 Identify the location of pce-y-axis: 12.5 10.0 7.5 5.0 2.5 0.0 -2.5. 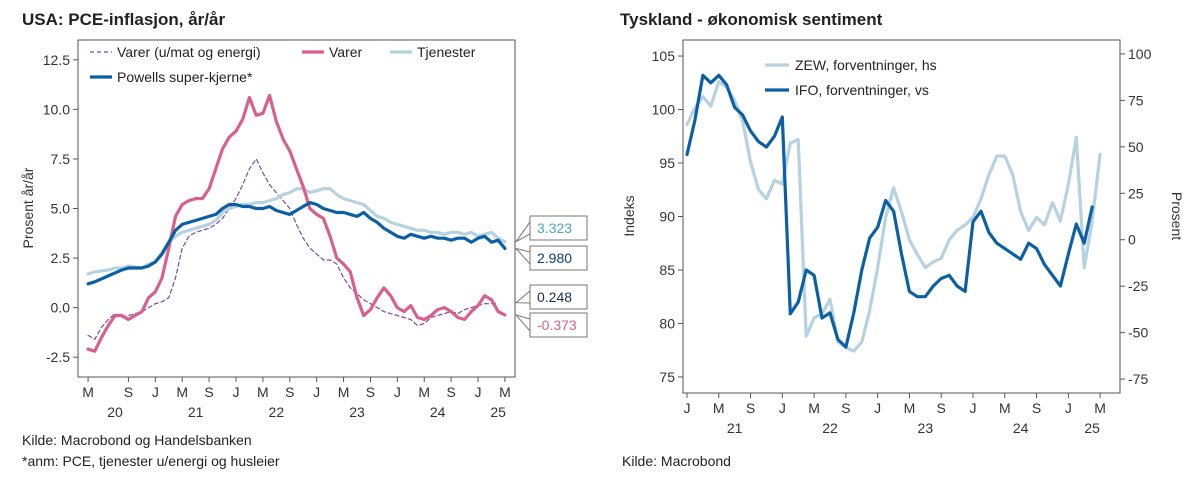
(60, 208).